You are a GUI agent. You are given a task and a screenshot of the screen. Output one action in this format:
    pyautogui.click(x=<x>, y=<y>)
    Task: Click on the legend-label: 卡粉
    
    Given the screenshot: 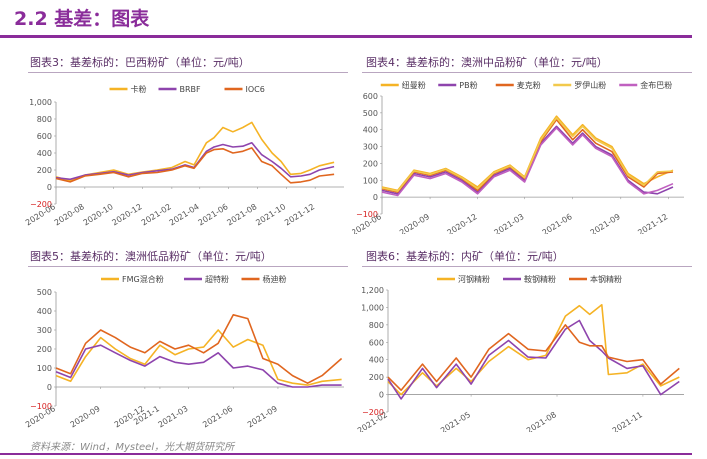 What is the action you would take?
    pyautogui.click(x=139, y=89)
    